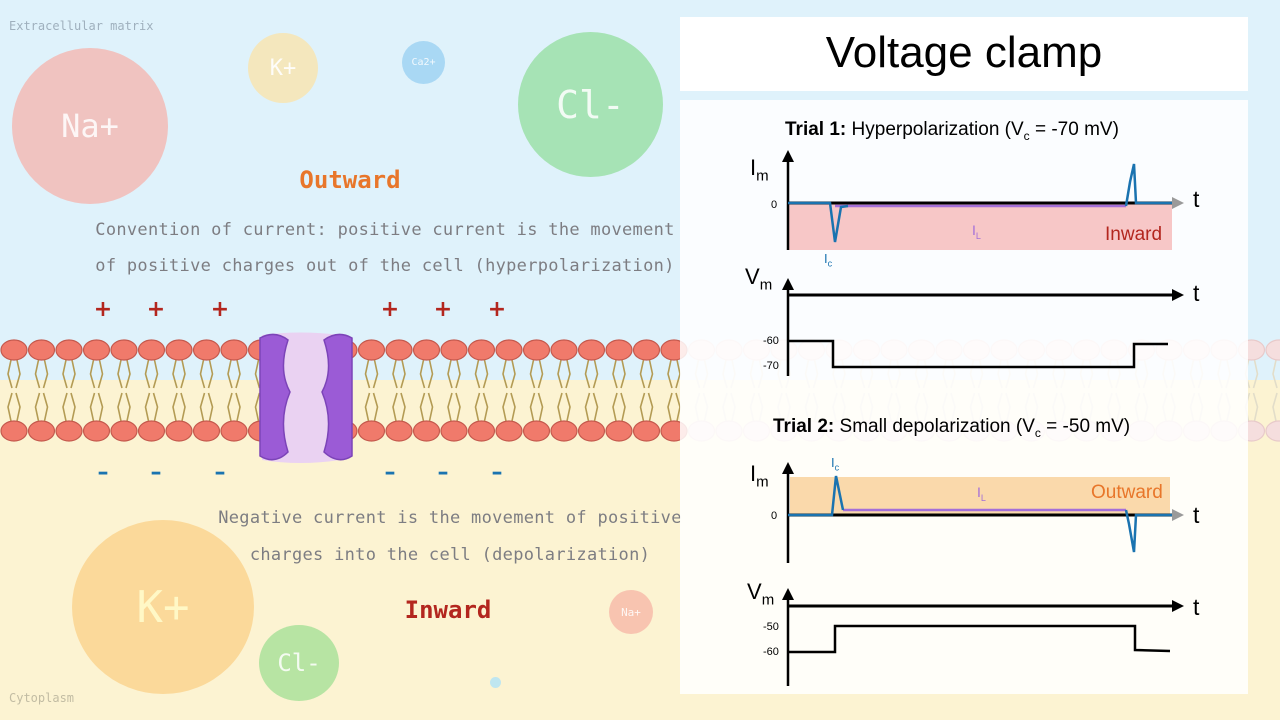 This screenshot has width=1280, height=720. What do you see at coordinates (774, 205) in the screenshot?
I see `trial1-zero-tick: 0` at bounding box center [774, 205].